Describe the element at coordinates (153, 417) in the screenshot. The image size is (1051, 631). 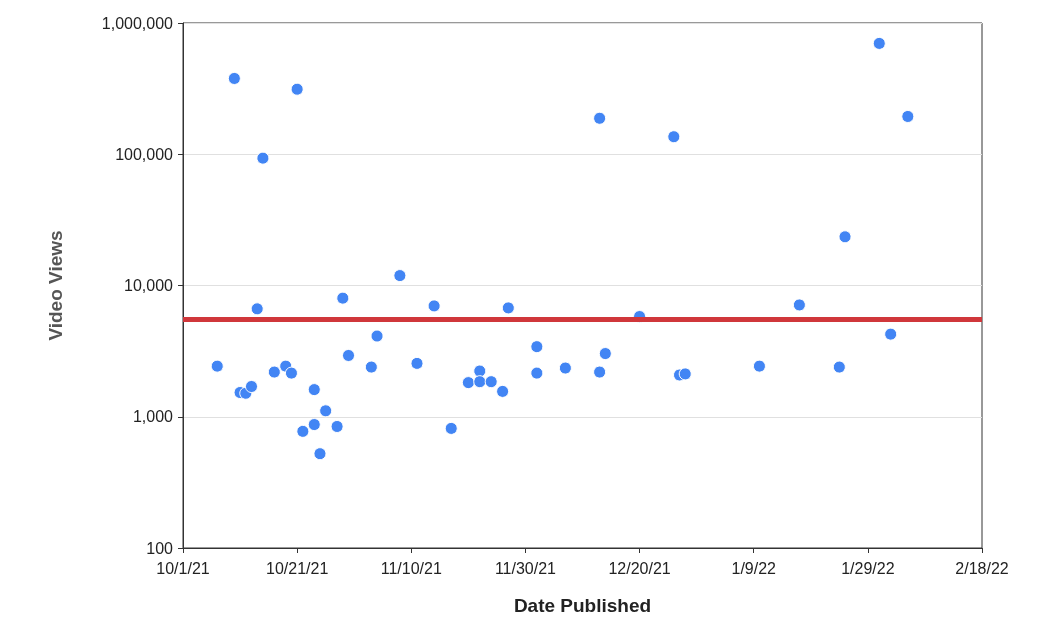
I see `y-tick-label: 1,000` at that location.